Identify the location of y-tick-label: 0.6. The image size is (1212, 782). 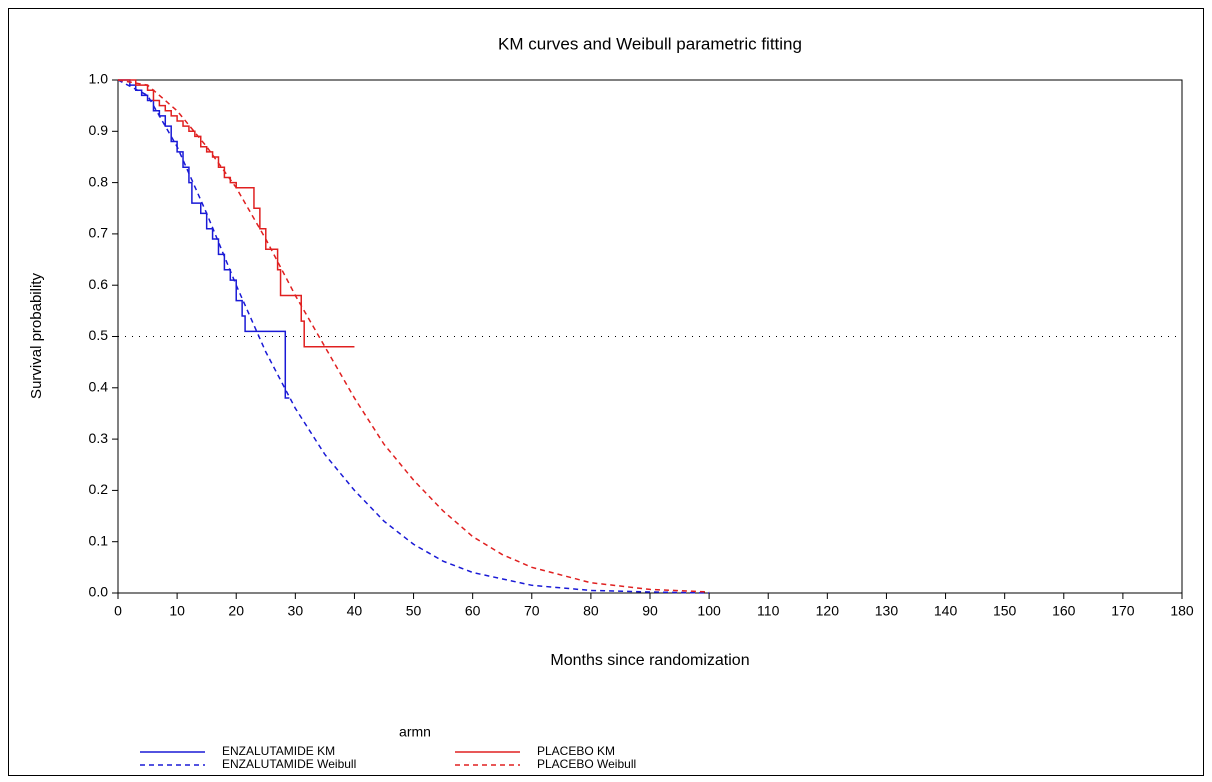
(99, 284).